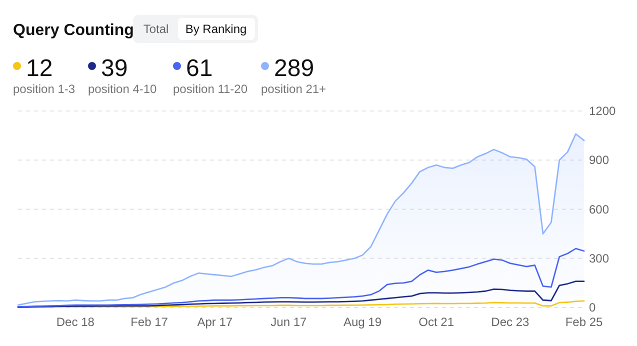  What do you see at coordinates (199, 68) in the screenshot?
I see `text: 61` at bounding box center [199, 68].